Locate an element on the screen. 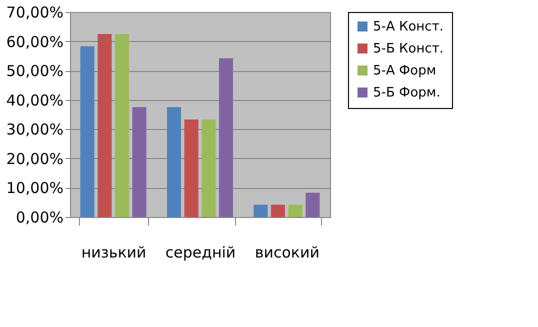  y-tick-label: 10,00% is located at coordinates (35, 188).